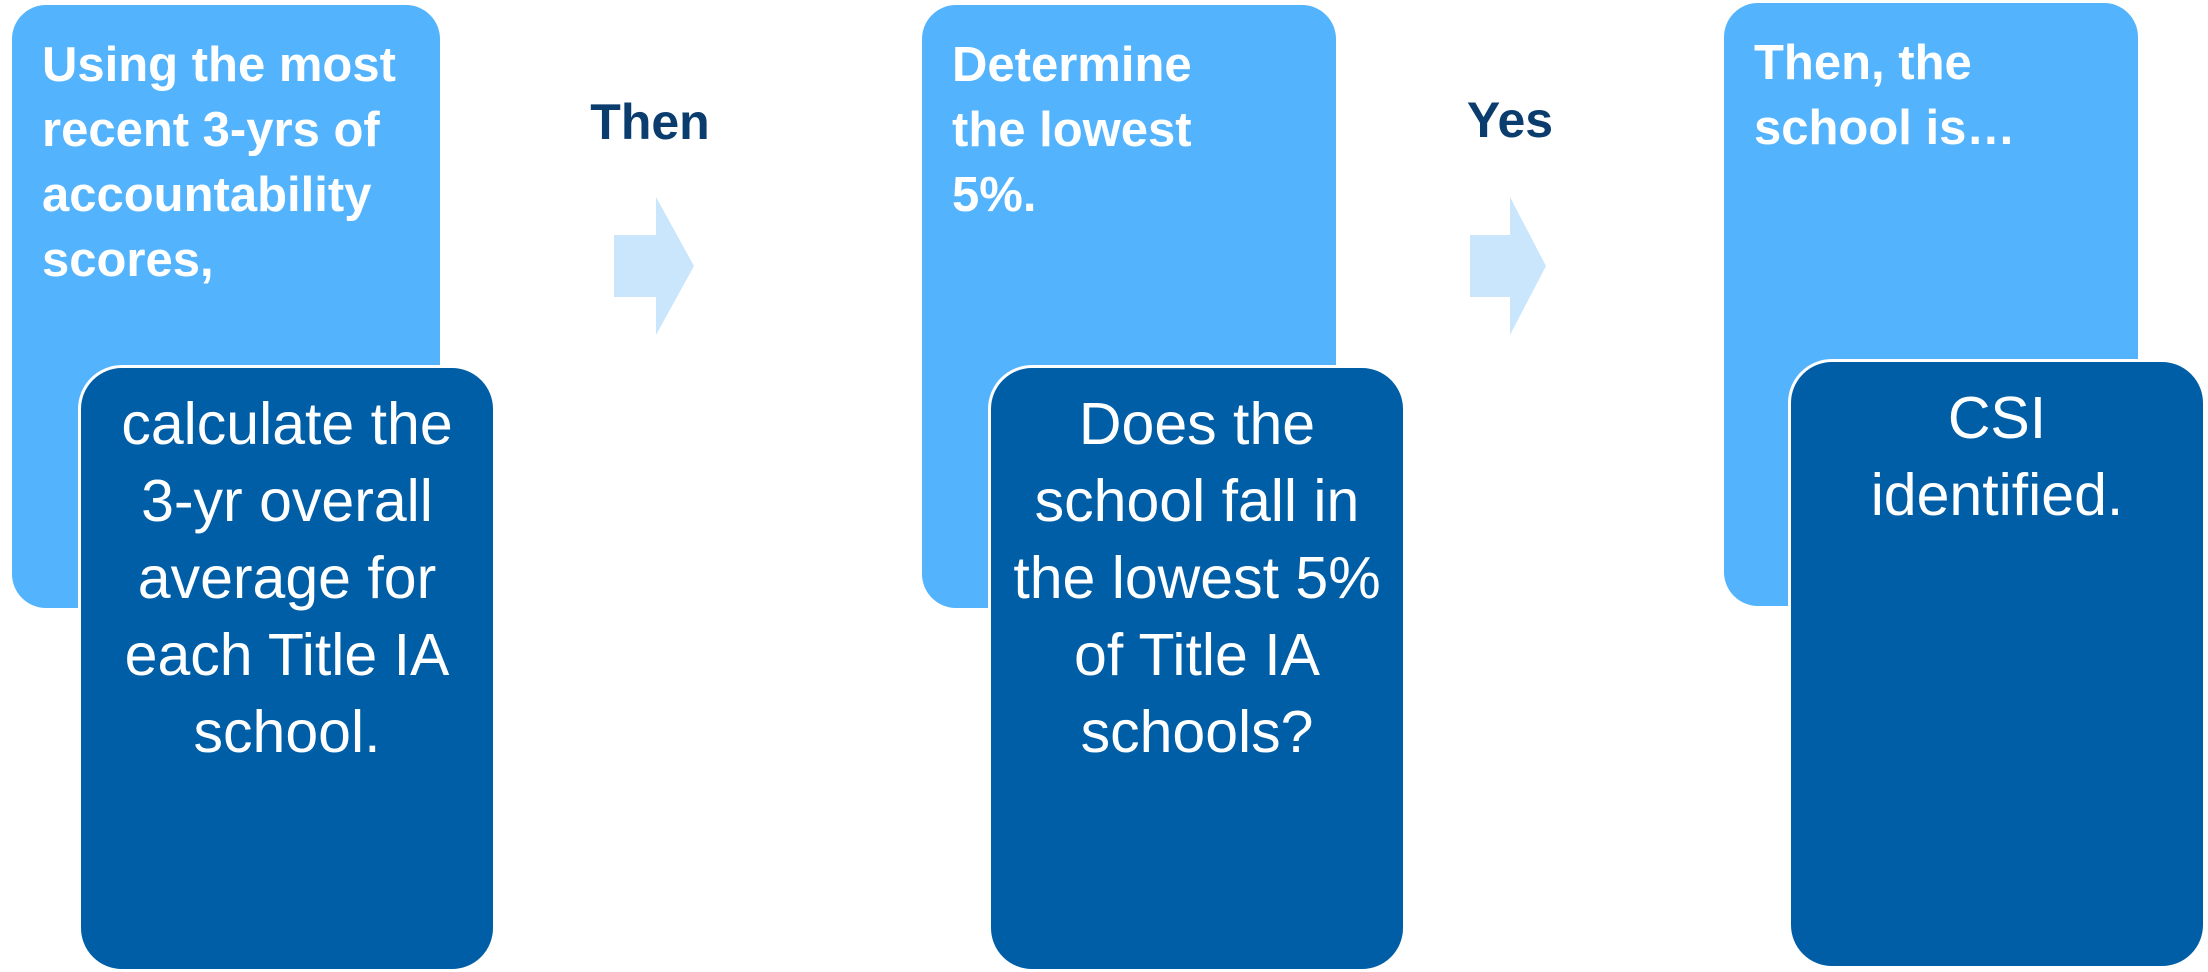 This screenshot has height=972, width=2208. Describe the element at coordinates (1997, 664) in the screenshot. I see `step-3-detail-card: CSI identified.` at that location.